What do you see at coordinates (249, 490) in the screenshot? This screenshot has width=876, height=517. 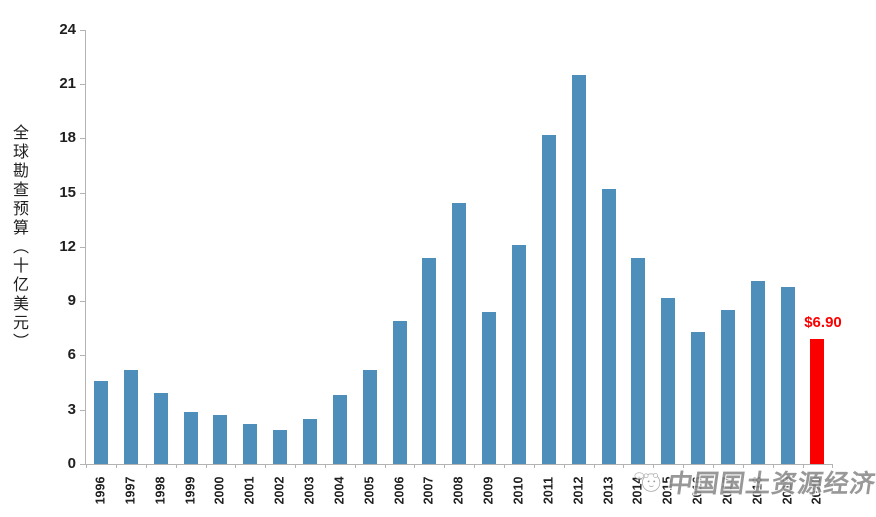 I see `x-tick-label: 2001` at bounding box center [249, 490].